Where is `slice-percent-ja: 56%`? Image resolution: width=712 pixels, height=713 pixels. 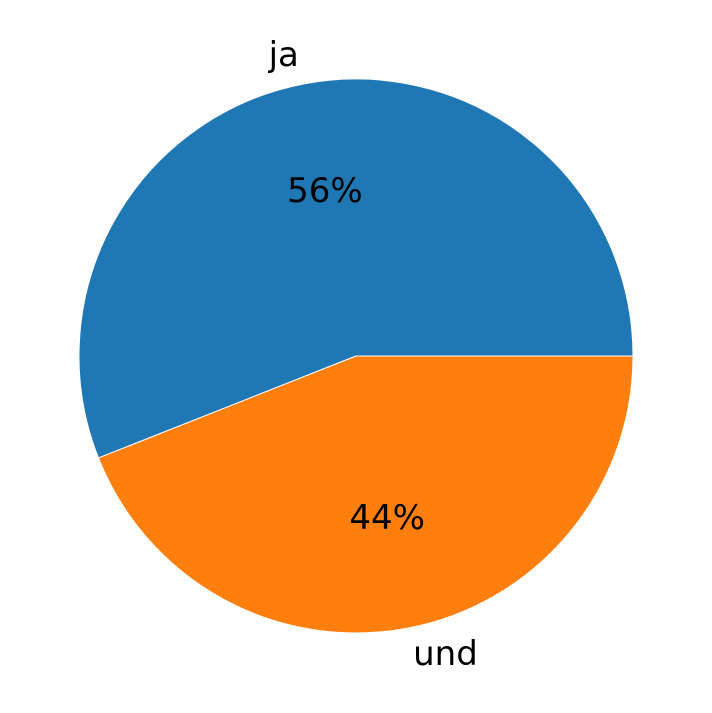 slice-percent-ja: 56% is located at coordinates (325, 191).